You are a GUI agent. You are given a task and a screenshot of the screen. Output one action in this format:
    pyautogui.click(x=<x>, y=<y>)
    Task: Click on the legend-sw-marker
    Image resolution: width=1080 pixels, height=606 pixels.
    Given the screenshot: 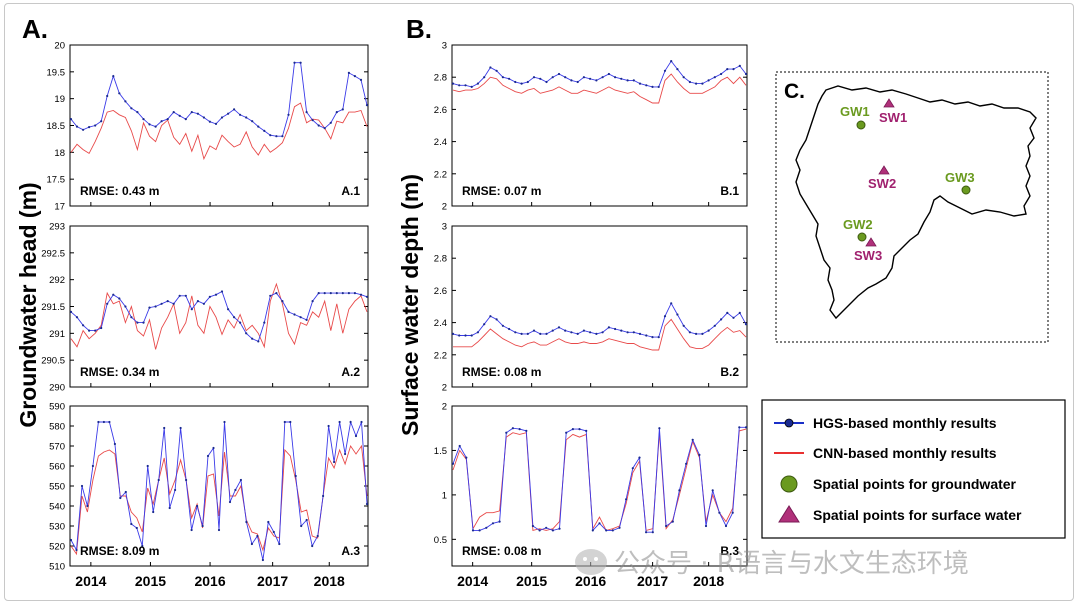 What is the action you would take?
    pyautogui.click(x=789, y=514)
    